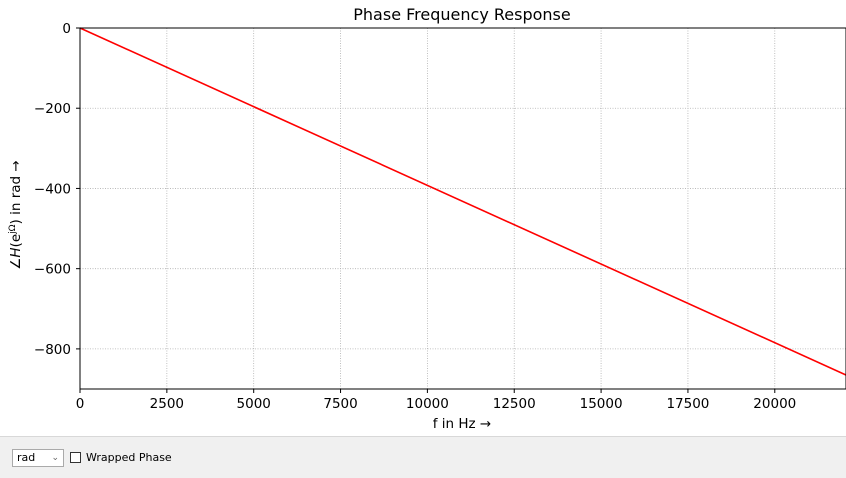  What do you see at coordinates (52, 109) in the screenshot?
I see `y-tick-label: −200` at bounding box center [52, 109].